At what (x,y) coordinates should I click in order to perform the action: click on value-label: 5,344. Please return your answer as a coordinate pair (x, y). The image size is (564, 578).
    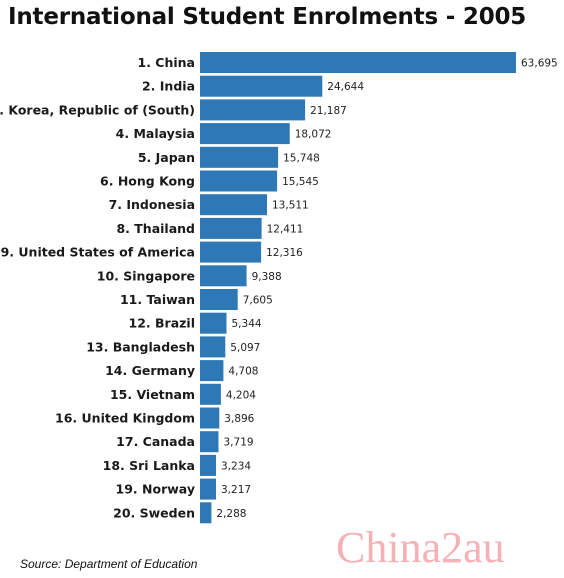
    Looking at the image, I should click on (247, 324).